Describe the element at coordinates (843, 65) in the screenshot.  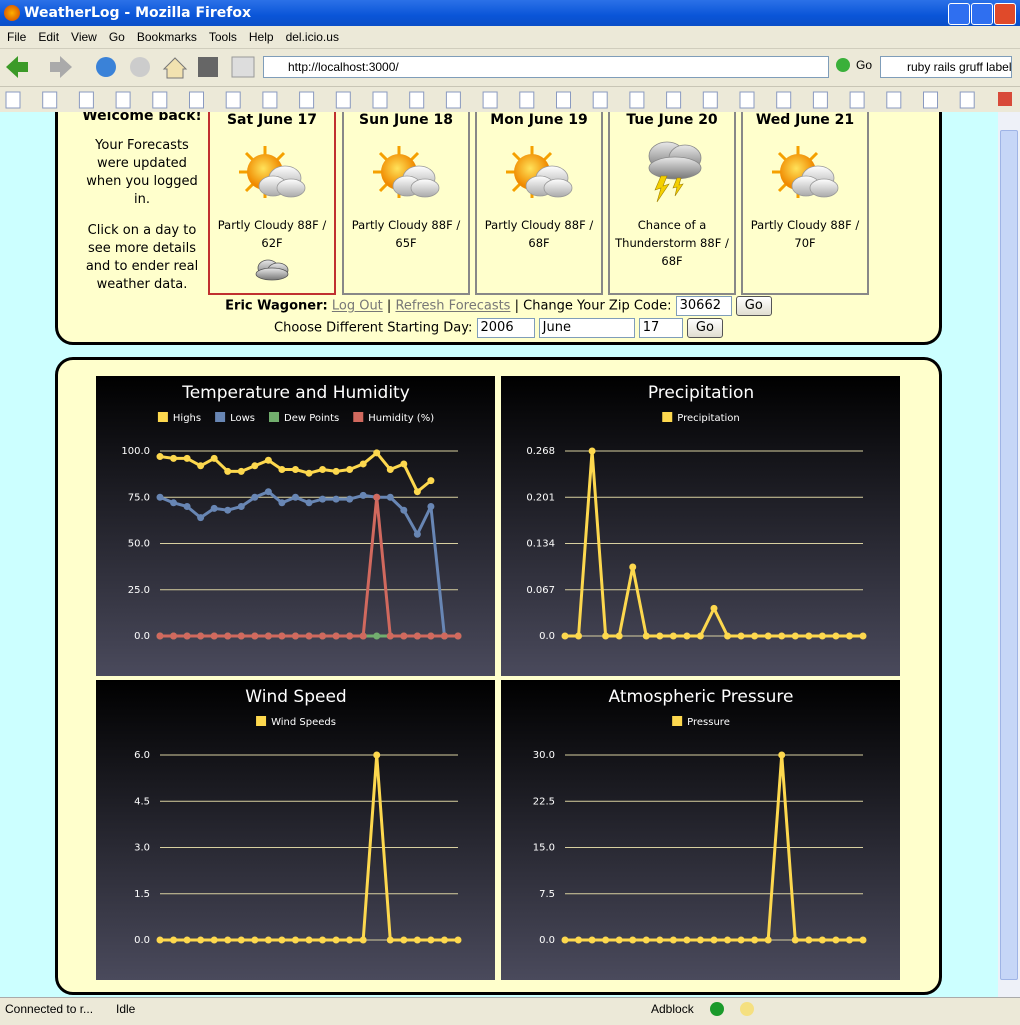
I see `go-icon` at that location.